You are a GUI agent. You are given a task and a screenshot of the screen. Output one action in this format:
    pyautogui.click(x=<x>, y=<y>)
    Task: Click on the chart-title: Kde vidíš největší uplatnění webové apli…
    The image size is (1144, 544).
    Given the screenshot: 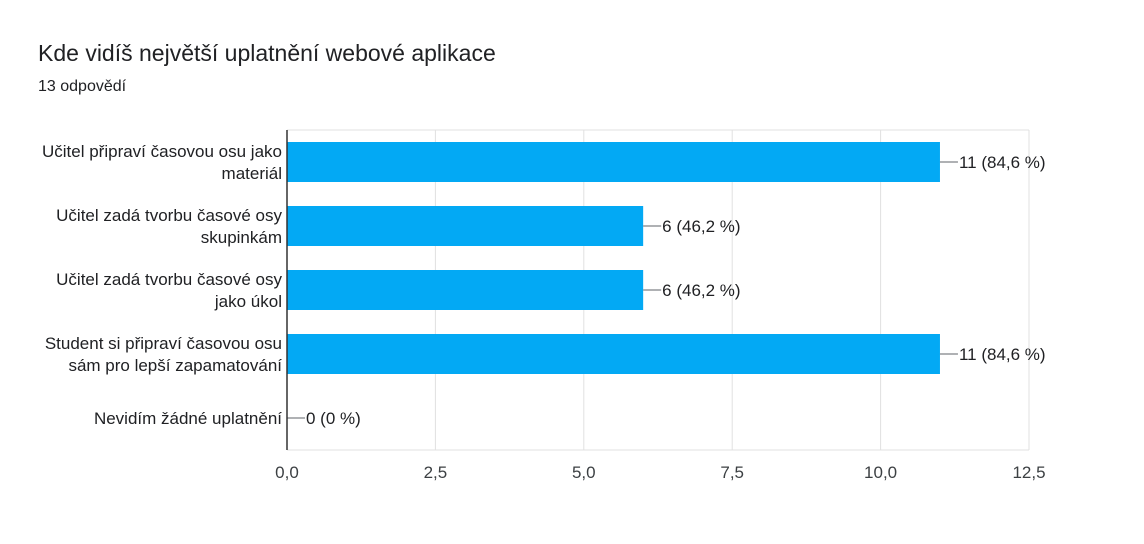 What is the action you would take?
    pyautogui.click(x=267, y=53)
    